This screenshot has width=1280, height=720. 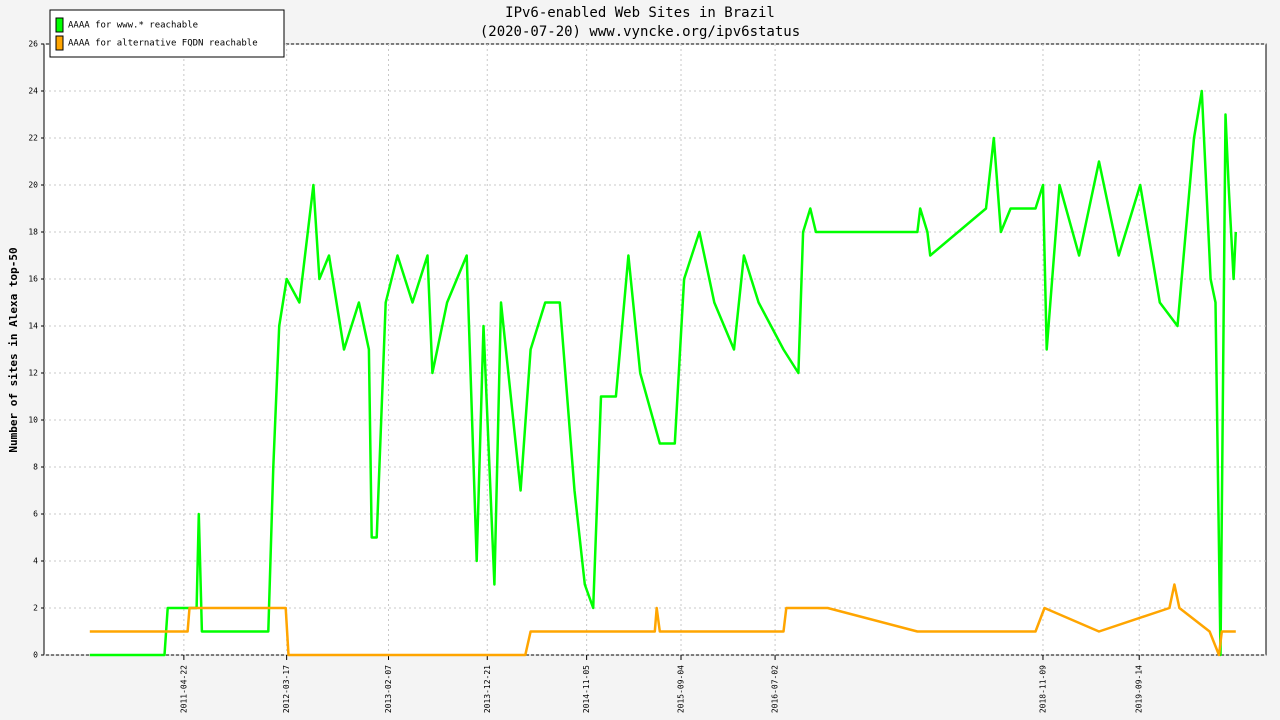 What do you see at coordinates (487, 689) in the screenshot?
I see `x-tick-label: 2013-12-21` at bounding box center [487, 689].